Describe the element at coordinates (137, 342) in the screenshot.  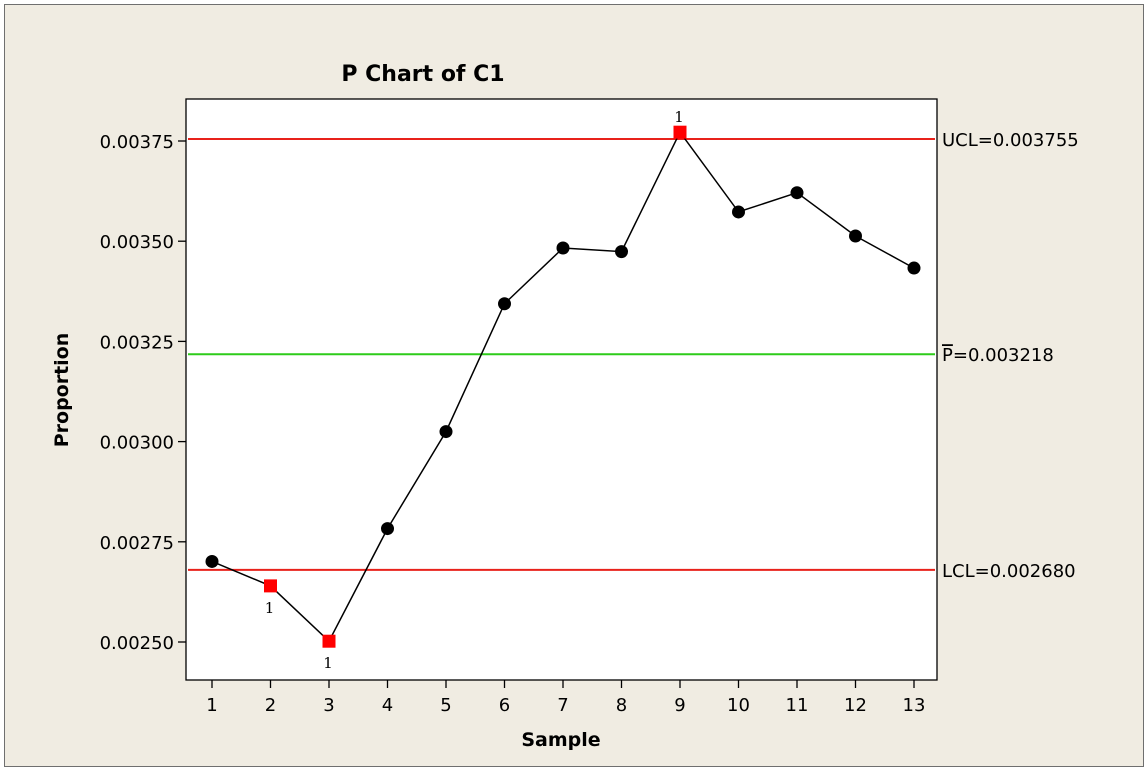
I see `y-tick-label: 0.00325` at that location.